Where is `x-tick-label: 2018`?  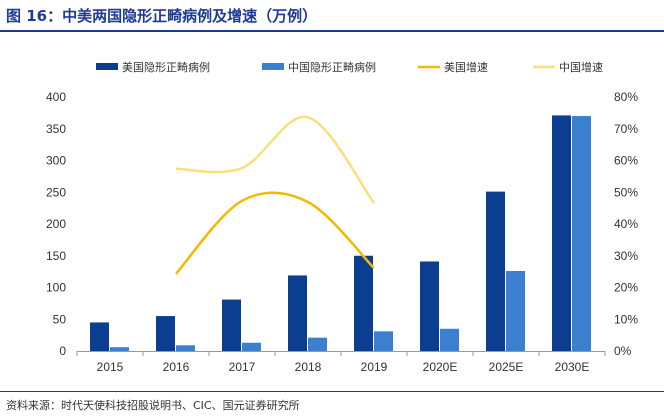 x-tick-label: 2018 is located at coordinates (308, 367).